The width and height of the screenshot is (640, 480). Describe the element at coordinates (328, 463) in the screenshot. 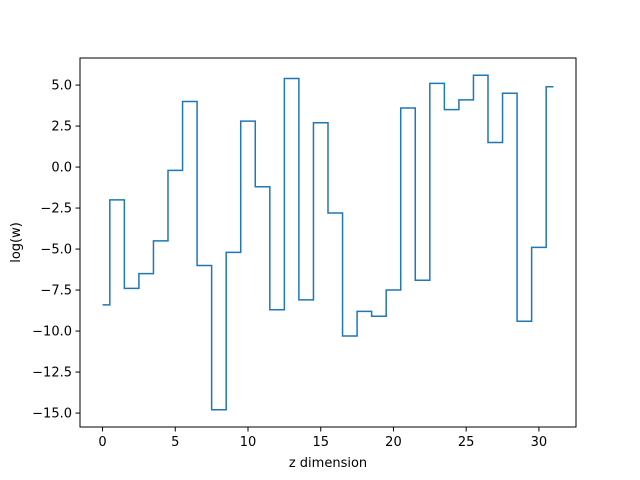

I see `x-axis-label: z dimension` at that location.